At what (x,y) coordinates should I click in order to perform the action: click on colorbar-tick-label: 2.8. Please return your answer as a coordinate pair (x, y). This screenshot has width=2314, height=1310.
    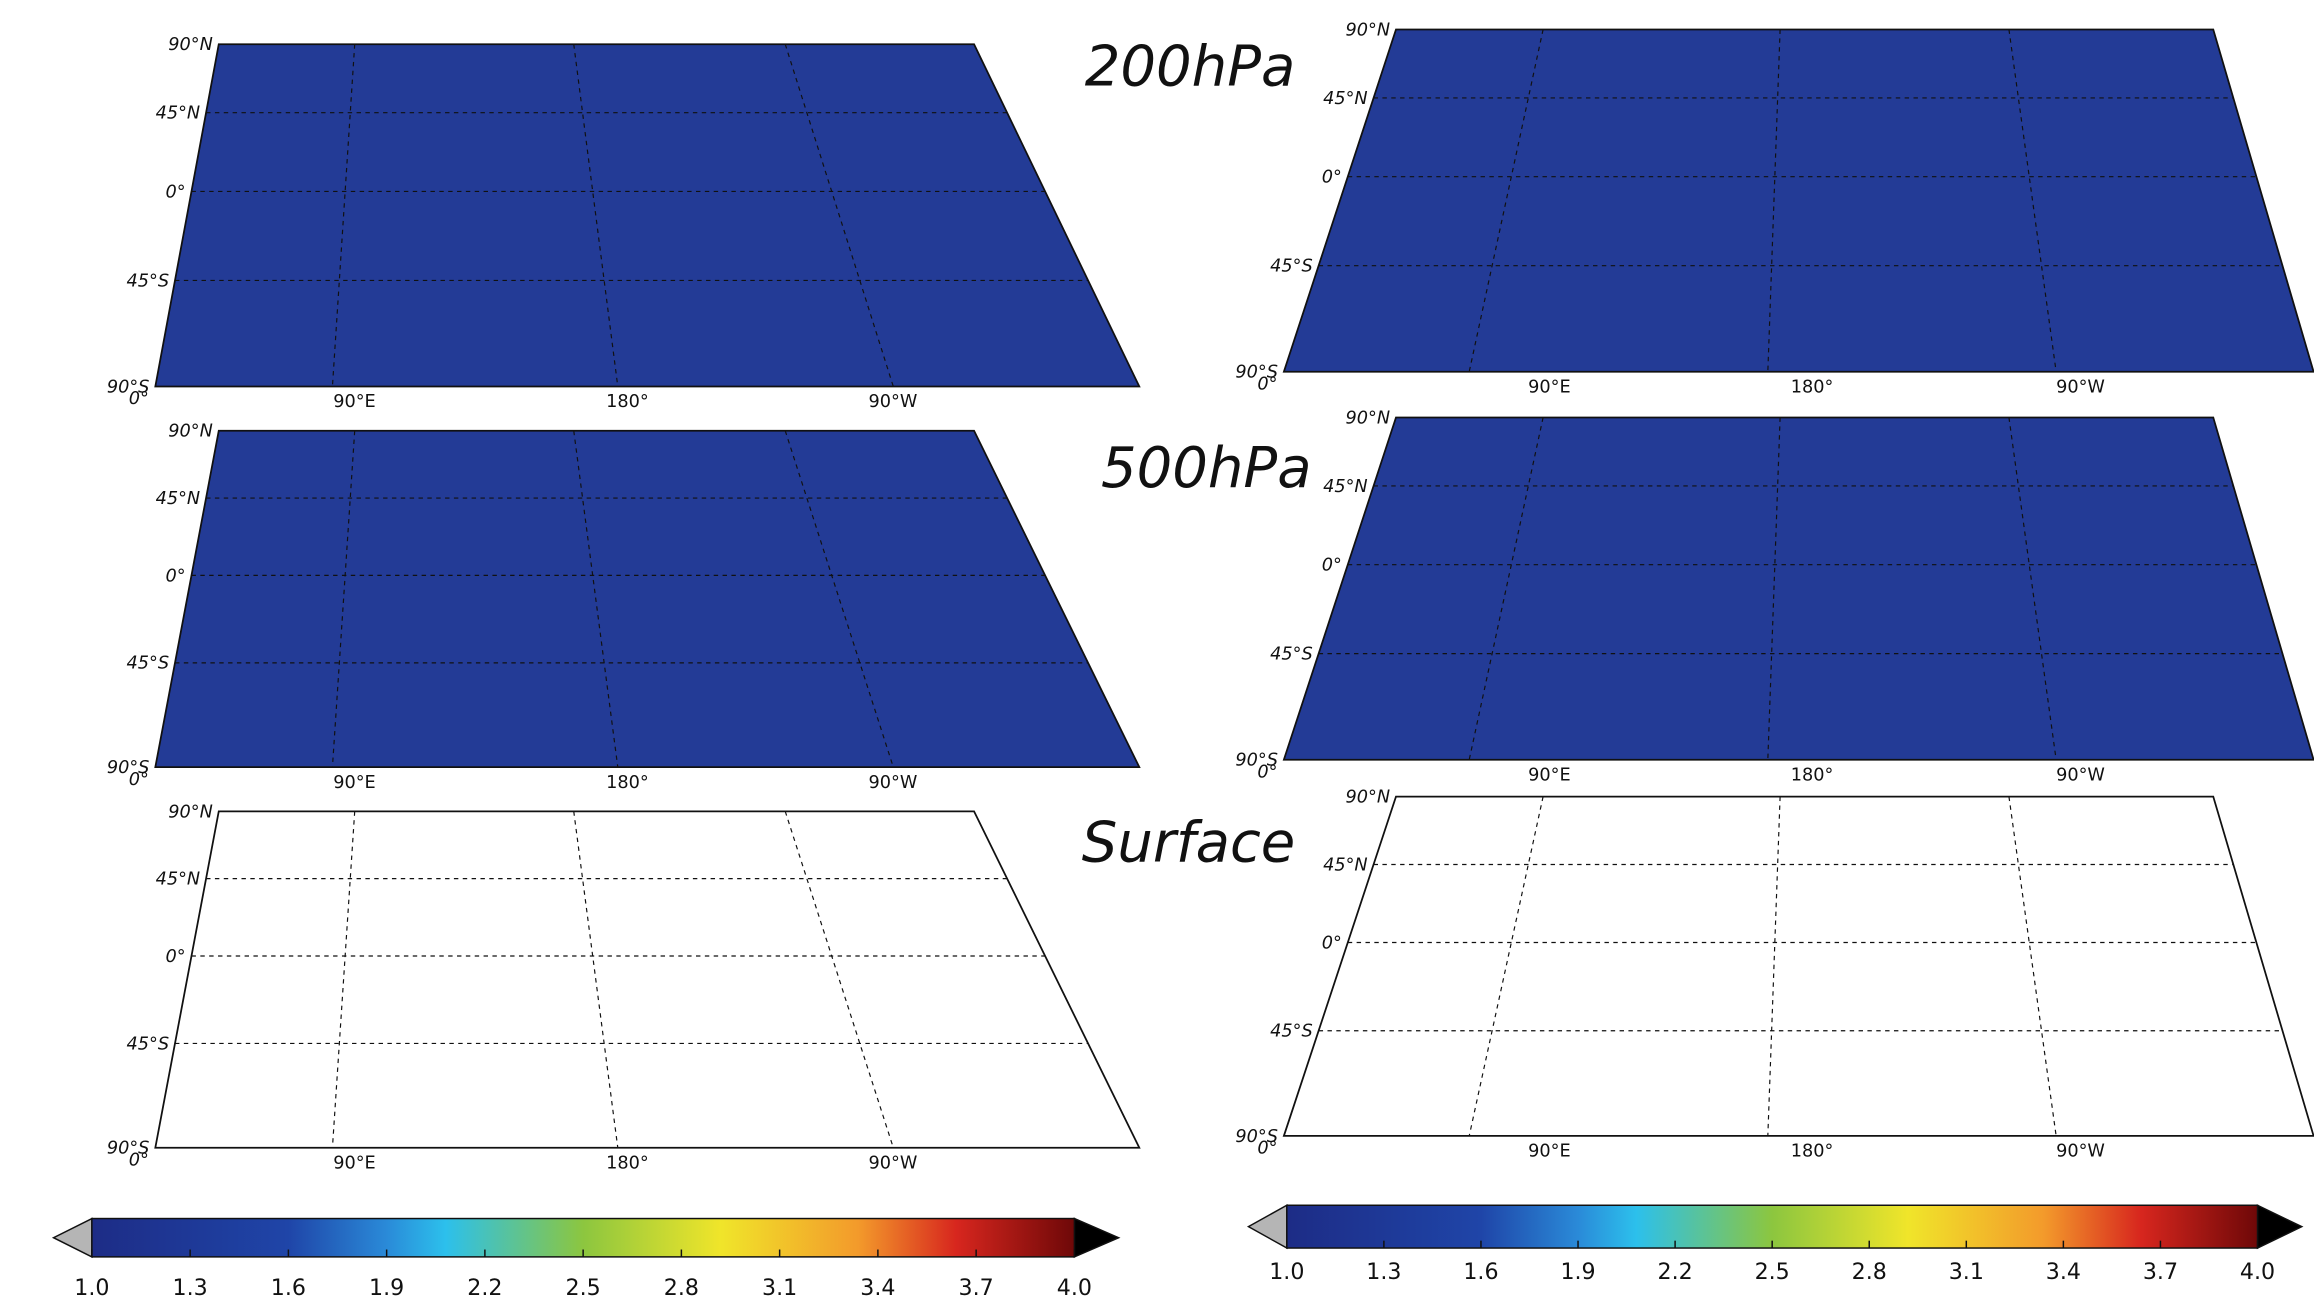
    Looking at the image, I should click on (681, 1288).